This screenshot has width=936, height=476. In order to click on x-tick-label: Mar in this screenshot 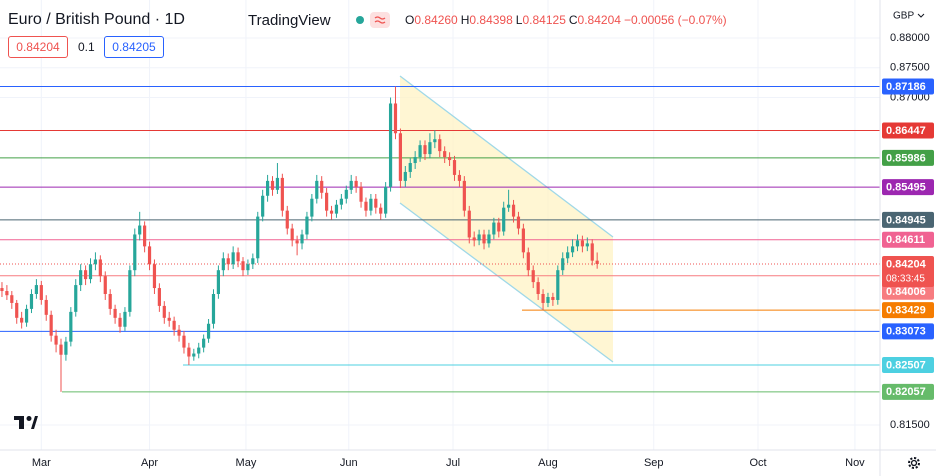, I will do `click(41, 463)`.